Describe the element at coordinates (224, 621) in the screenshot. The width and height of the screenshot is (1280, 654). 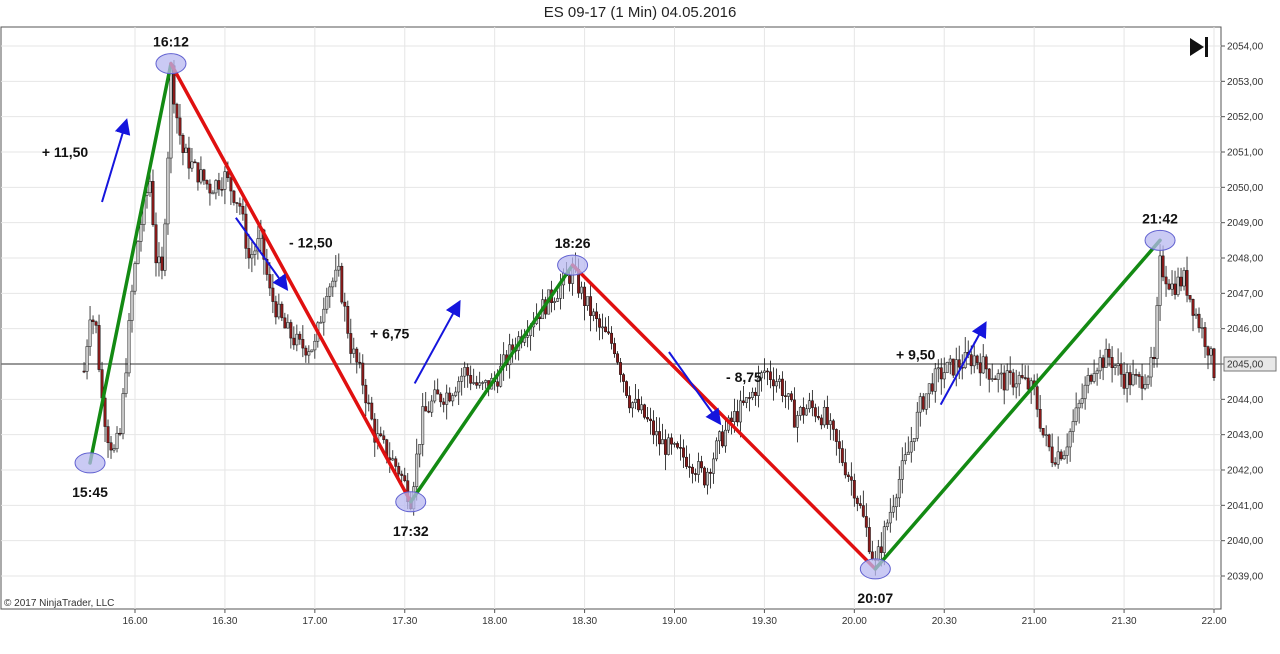
I see `x-tick-label: 16.30` at that location.